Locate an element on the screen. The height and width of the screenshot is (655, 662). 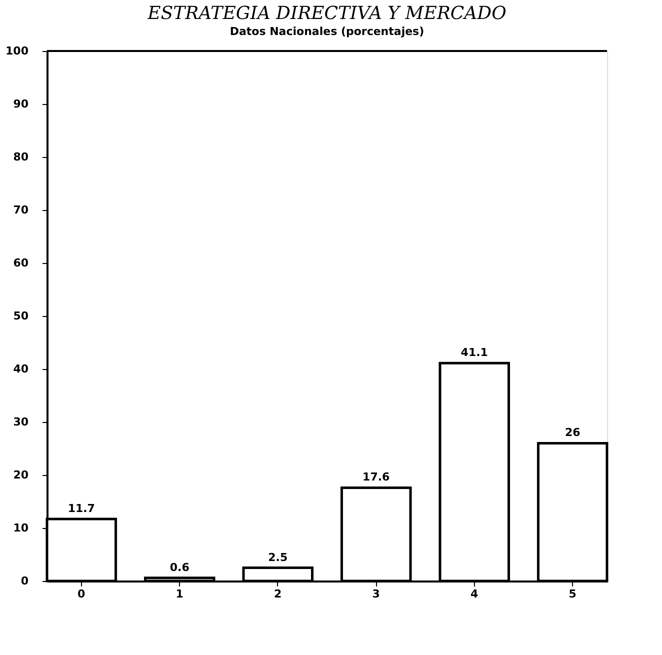
y-tick-label: 40 is located at coordinates (21, 369).